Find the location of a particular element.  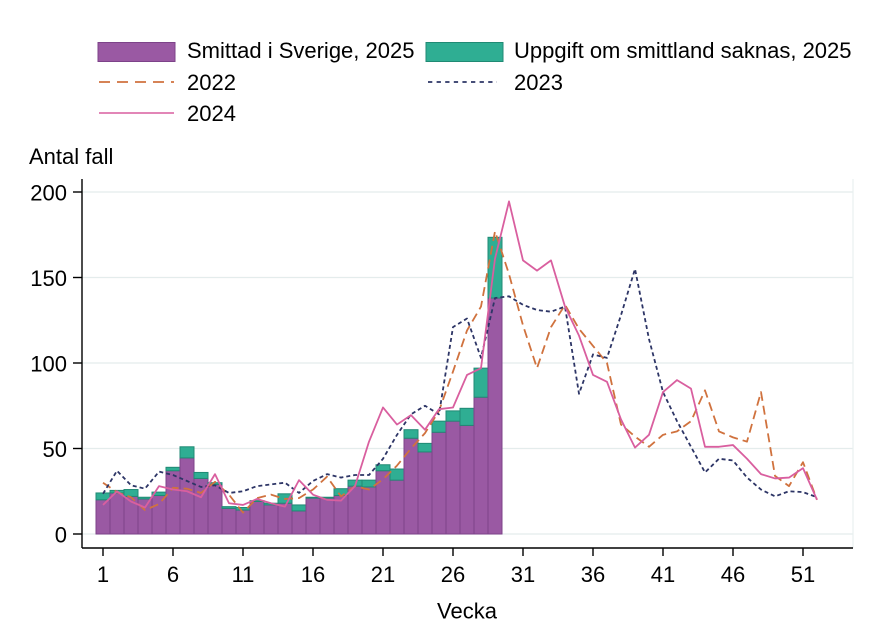

svg-text: 1 is located at coordinates (103, 574).